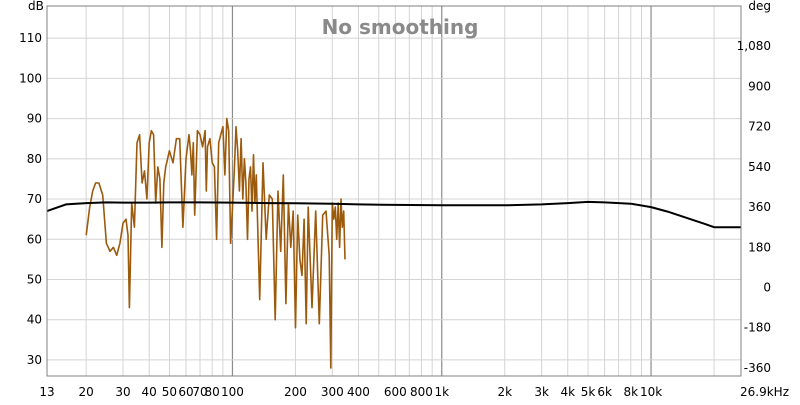 The image size is (800, 405). What do you see at coordinates (332, 392) in the screenshot?
I see `x-tick-label: 300` at bounding box center [332, 392].